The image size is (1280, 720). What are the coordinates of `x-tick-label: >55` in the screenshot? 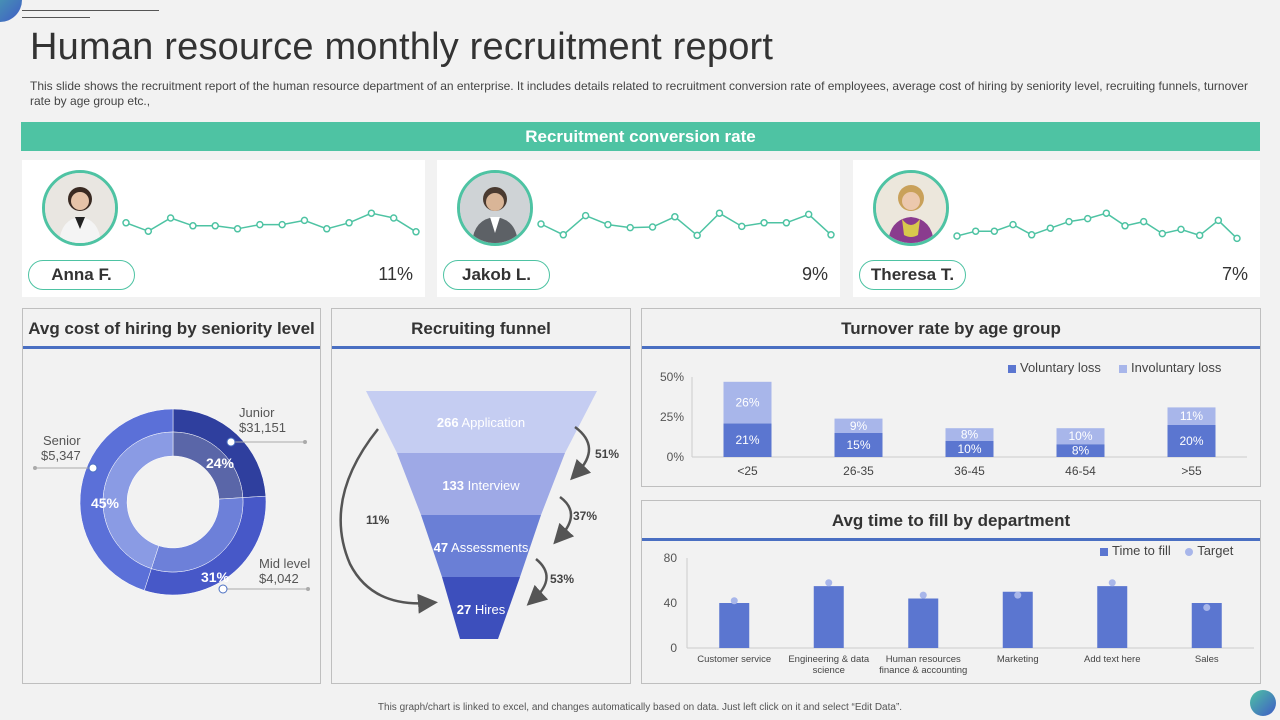 It's located at (1191, 471).